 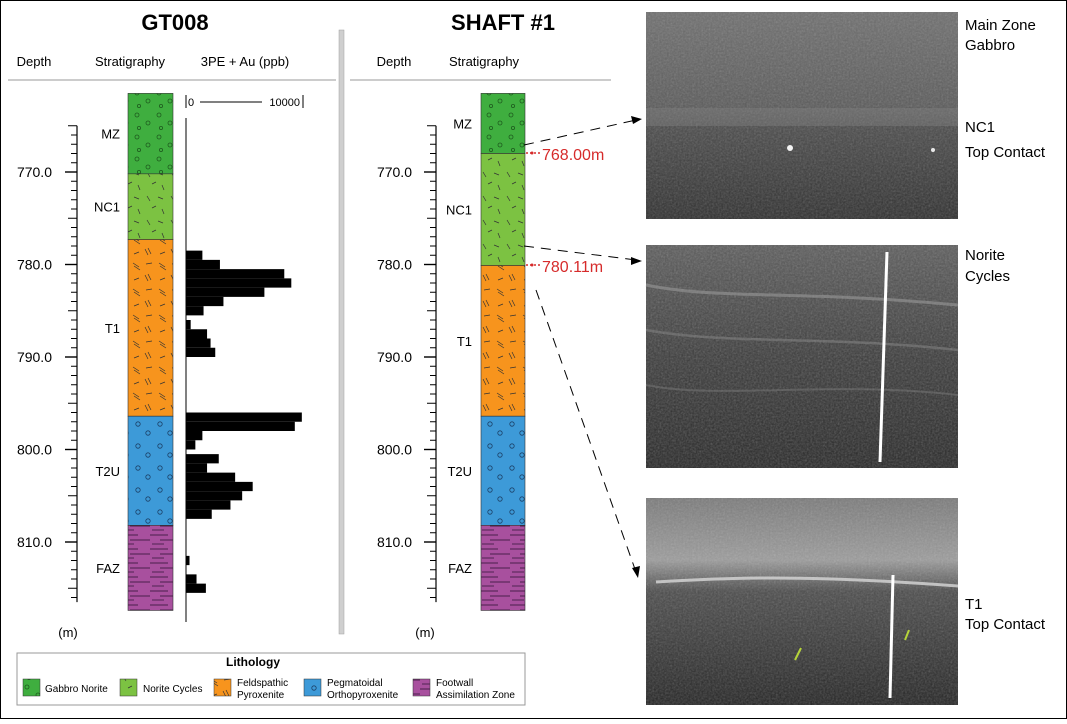 What do you see at coordinates (974, 604) in the screenshot?
I see `caption-t1: T1` at bounding box center [974, 604].